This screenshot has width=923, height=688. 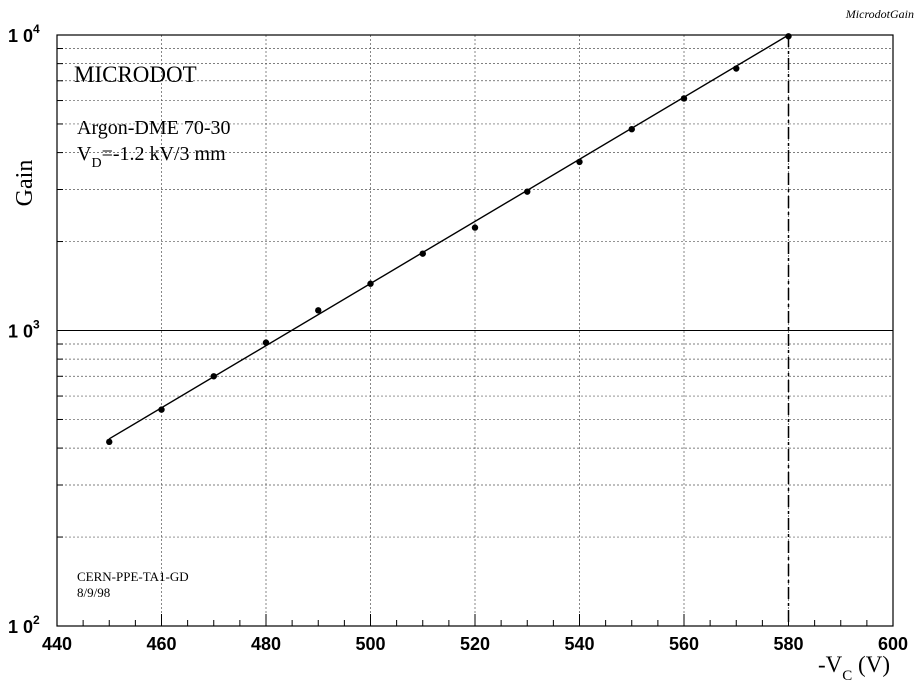 I want to click on y-axis-label: Gain, so click(x=25, y=183).